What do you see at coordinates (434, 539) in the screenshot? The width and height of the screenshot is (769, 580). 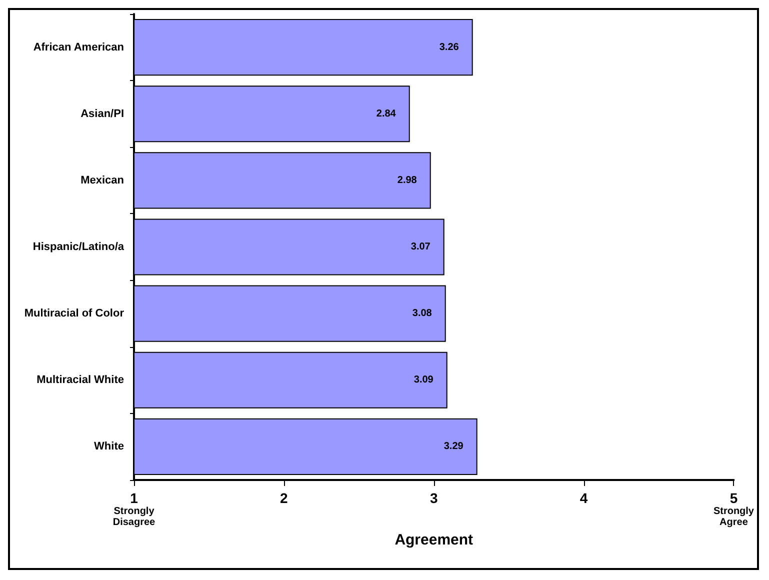 I see `x-axis-title: Agreement` at bounding box center [434, 539].